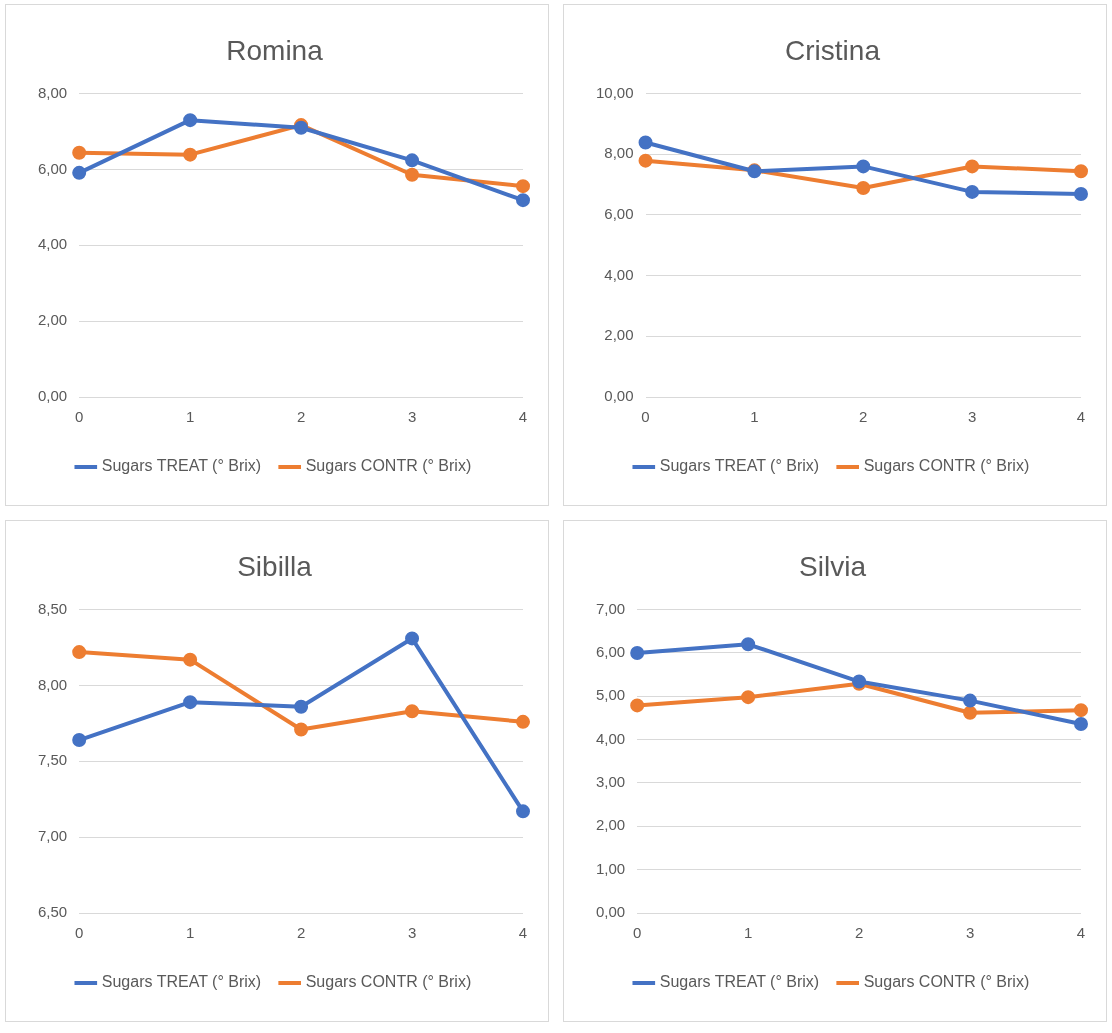 The width and height of the screenshot is (1112, 1033). I want to click on y-tick-label: 1,00, so click(610, 868).